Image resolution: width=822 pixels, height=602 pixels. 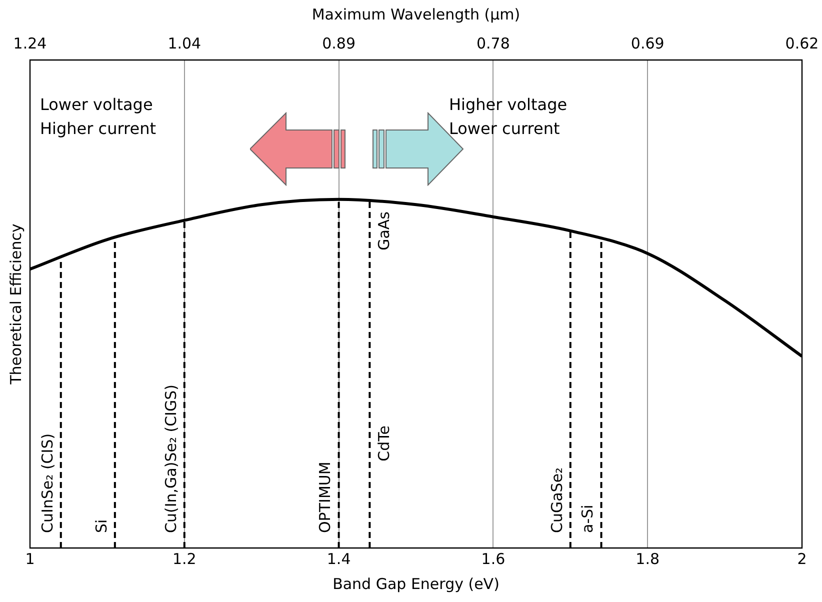 What do you see at coordinates (384, 230) in the screenshot?
I see `ref-line-label: GaAs` at bounding box center [384, 230].